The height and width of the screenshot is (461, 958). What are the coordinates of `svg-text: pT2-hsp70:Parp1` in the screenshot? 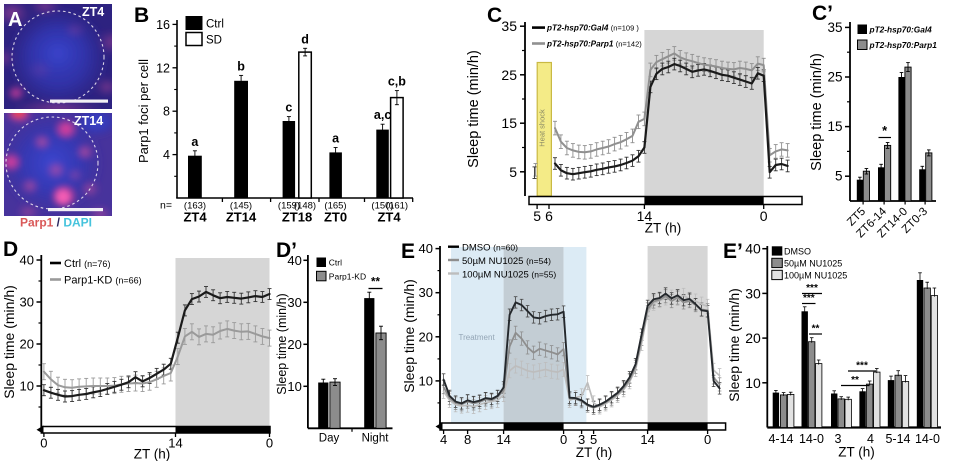 It's located at (903, 45).